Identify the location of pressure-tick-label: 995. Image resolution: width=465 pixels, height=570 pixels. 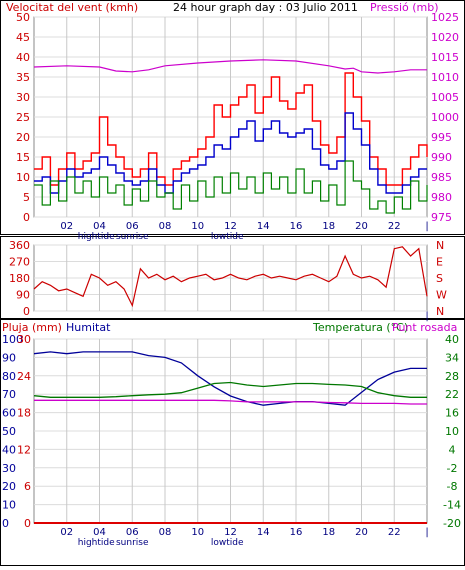
(441, 137).